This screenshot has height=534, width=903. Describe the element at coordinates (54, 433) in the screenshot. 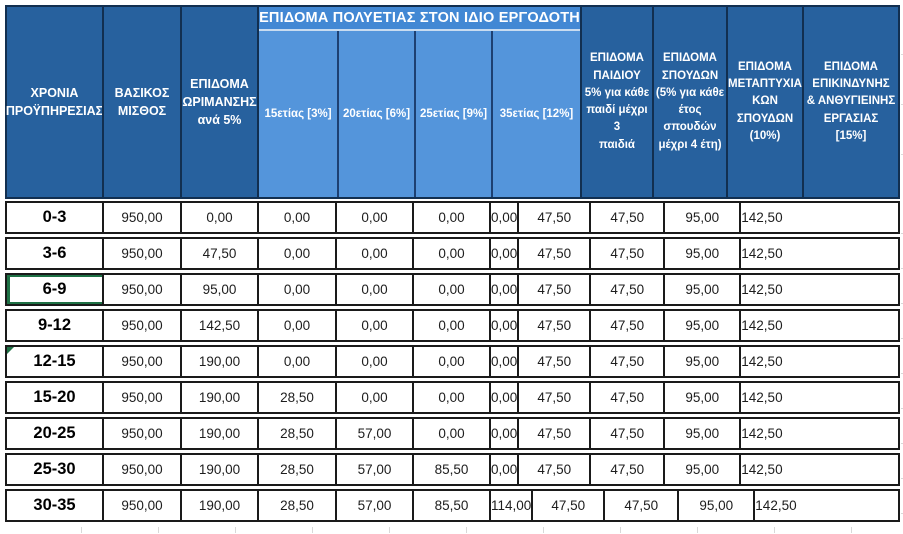

I see `row-label-cell: 20-25` at that location.